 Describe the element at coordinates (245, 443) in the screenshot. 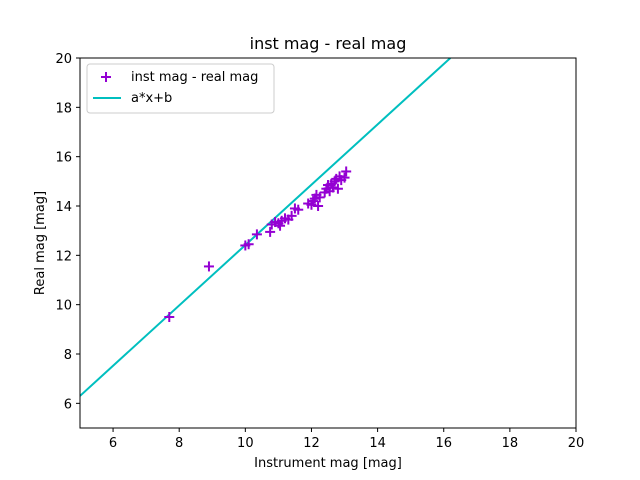

I see `x-tick-label: 10` at that location.